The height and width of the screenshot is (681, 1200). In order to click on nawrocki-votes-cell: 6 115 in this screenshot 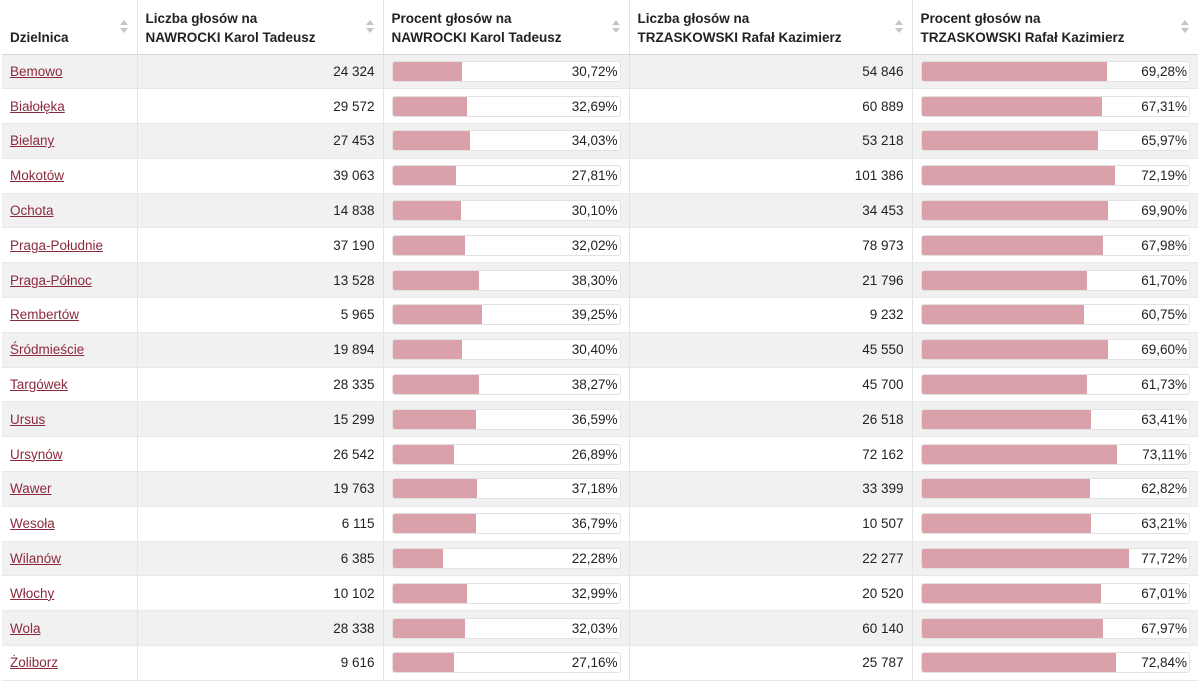, I will do `click(260, 524)`.